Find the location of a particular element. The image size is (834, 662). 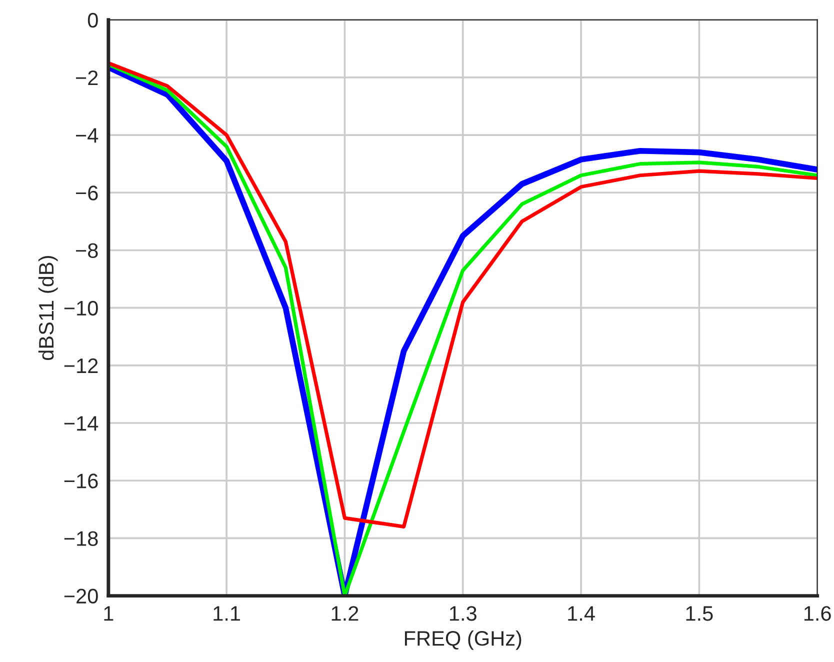

x-tick-label: 1.3 is located at coordinates (463, 613).